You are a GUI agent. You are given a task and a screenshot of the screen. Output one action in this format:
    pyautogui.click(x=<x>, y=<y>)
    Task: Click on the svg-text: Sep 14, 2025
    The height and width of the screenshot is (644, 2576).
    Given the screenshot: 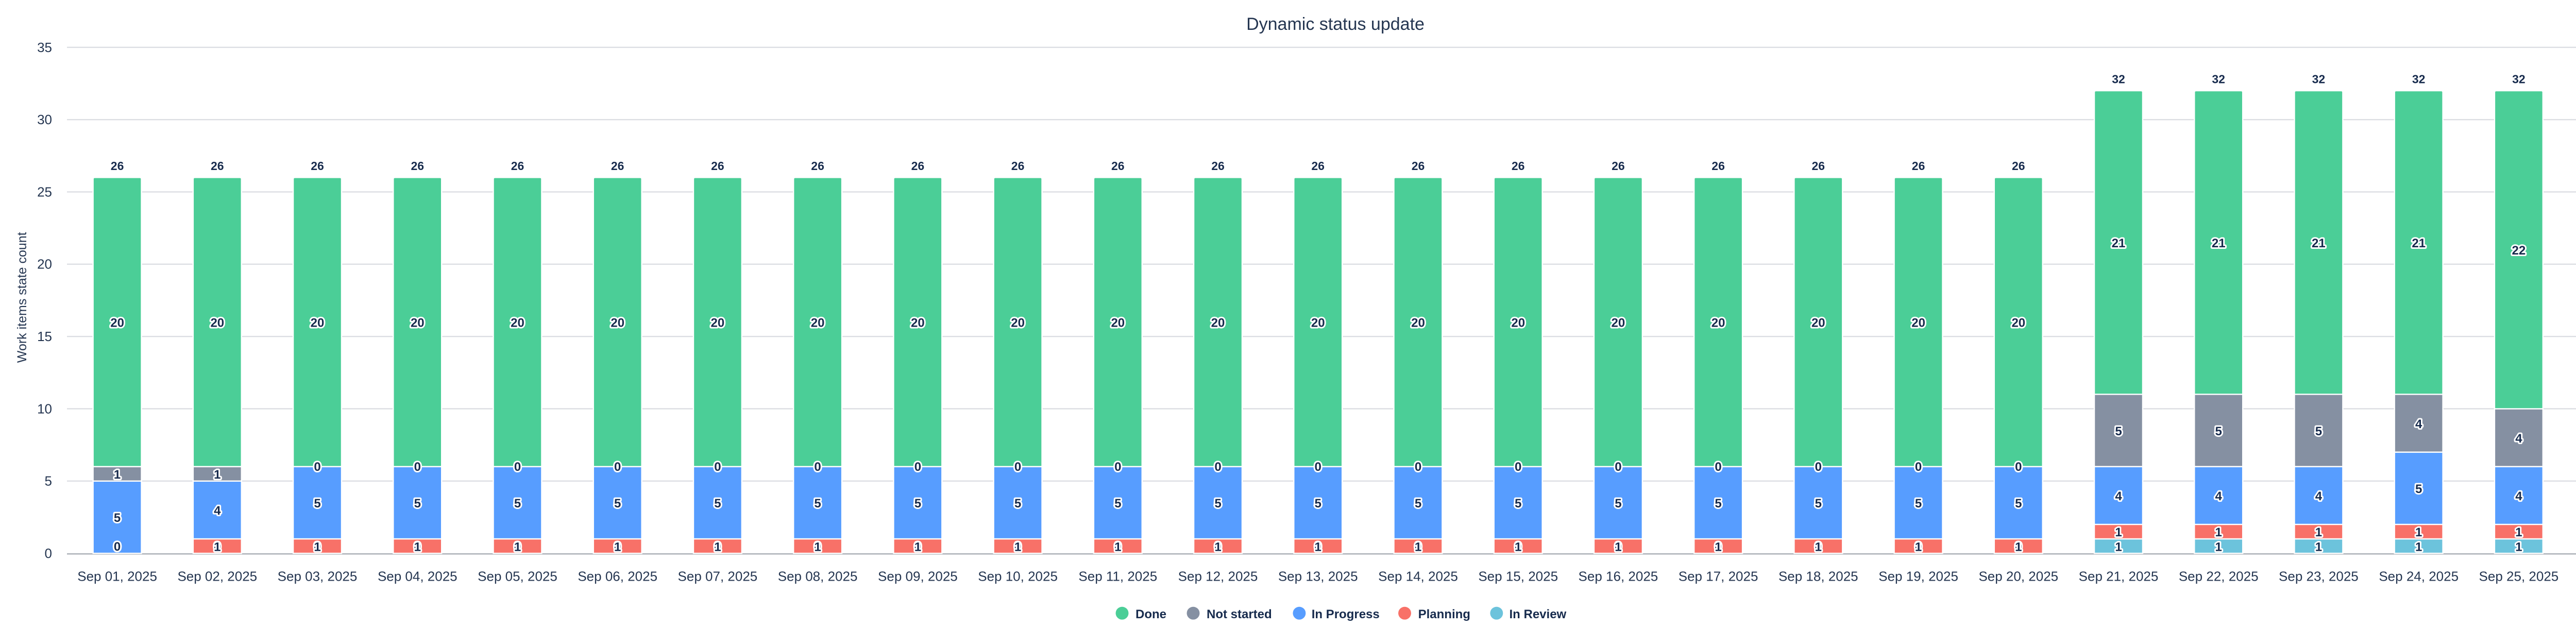 What is the action you would take?
    pyautogui.click(x=1418, y=576)
    